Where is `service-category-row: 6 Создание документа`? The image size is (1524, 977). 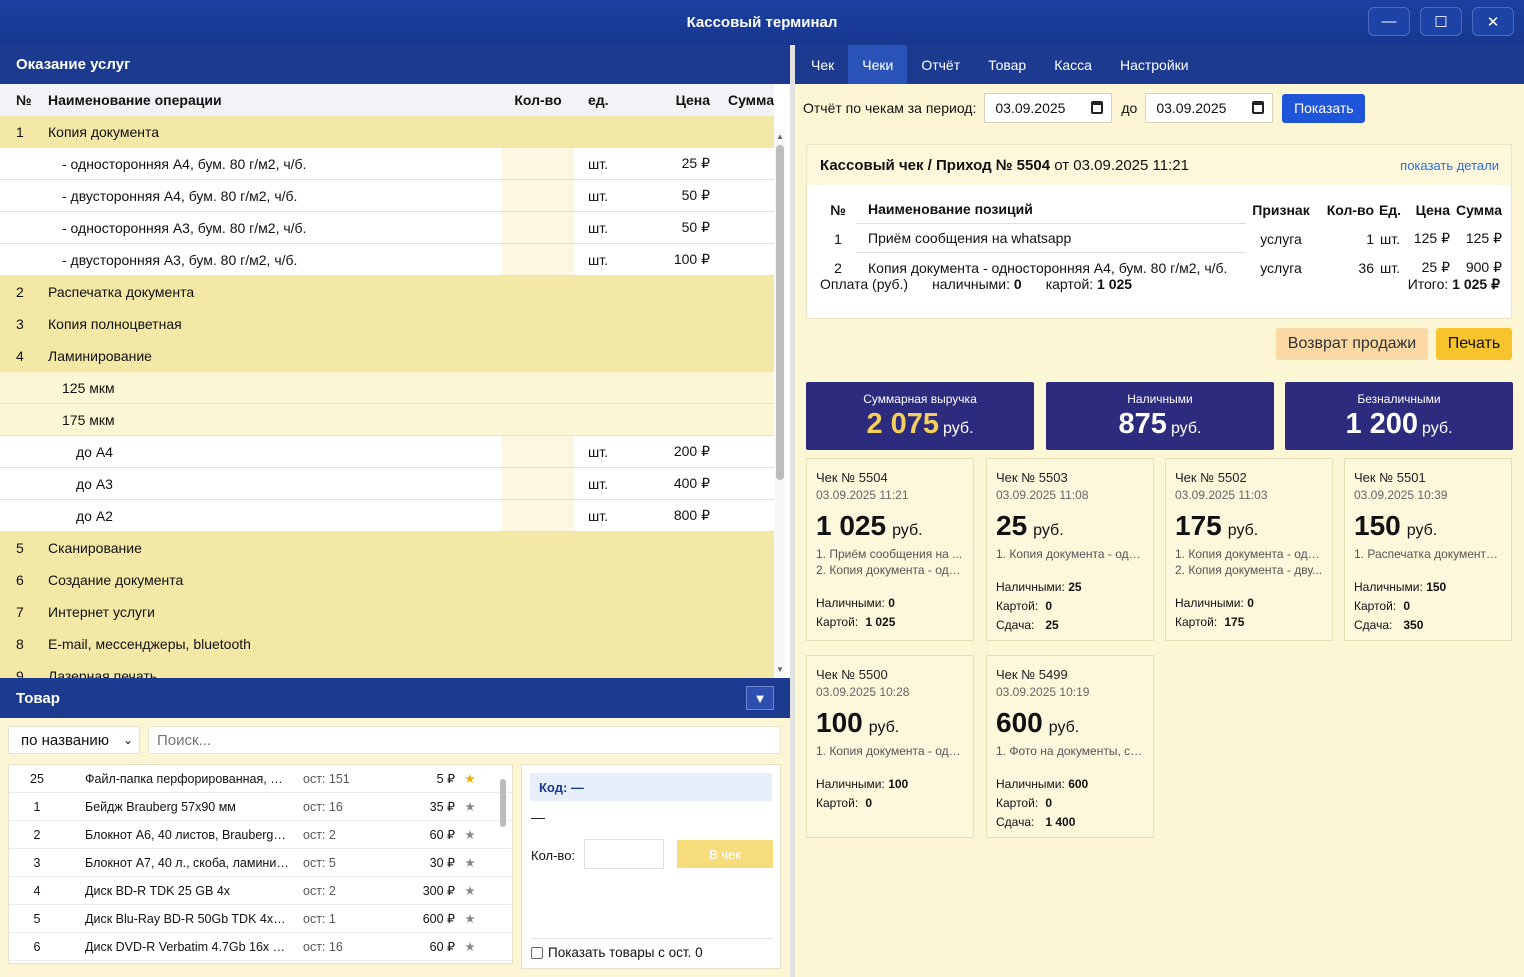
service-category-row: 6 Создание документа is located at coordinates (387, 580).